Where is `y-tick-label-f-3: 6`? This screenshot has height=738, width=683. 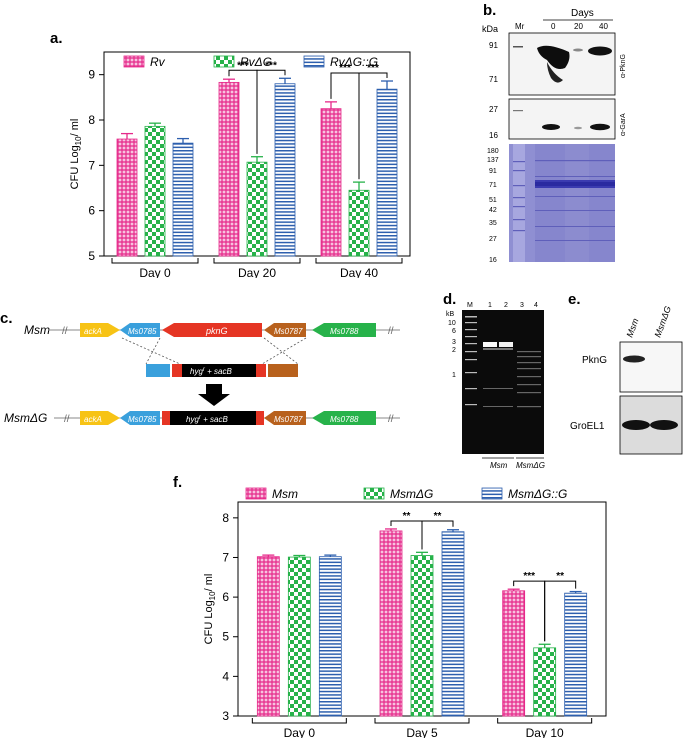 y-tick-label-f-3: 6 is located at coordinates (225, 597).